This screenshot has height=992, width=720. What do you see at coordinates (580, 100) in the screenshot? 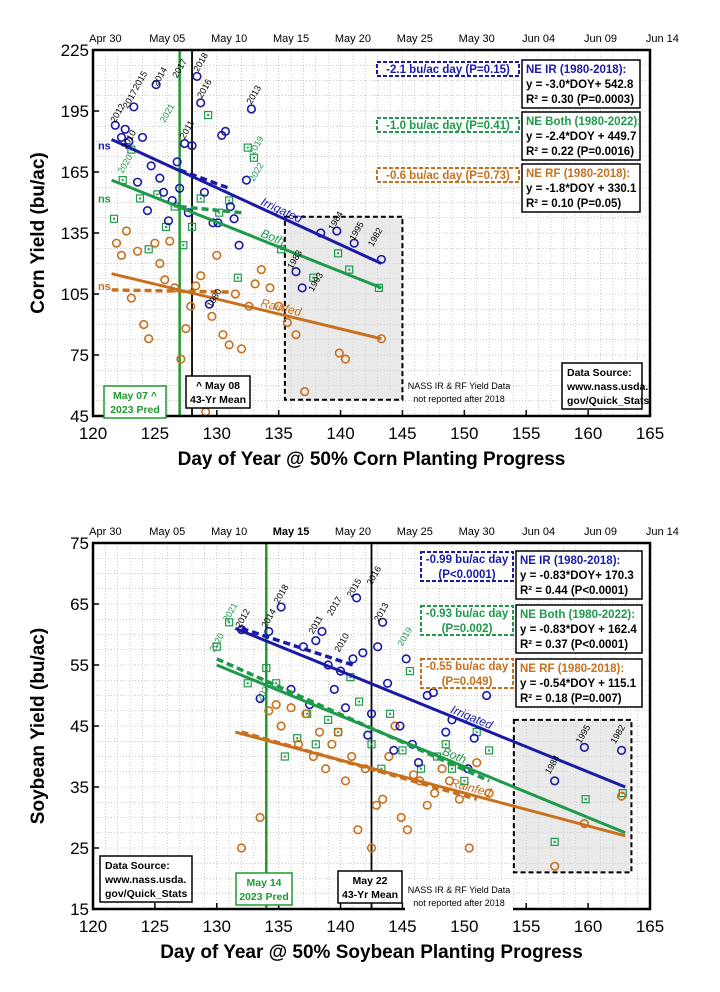
I see `equation-r2-ir: R² = 0.30 (P=0.0003)` at bounding box center [580, 100].